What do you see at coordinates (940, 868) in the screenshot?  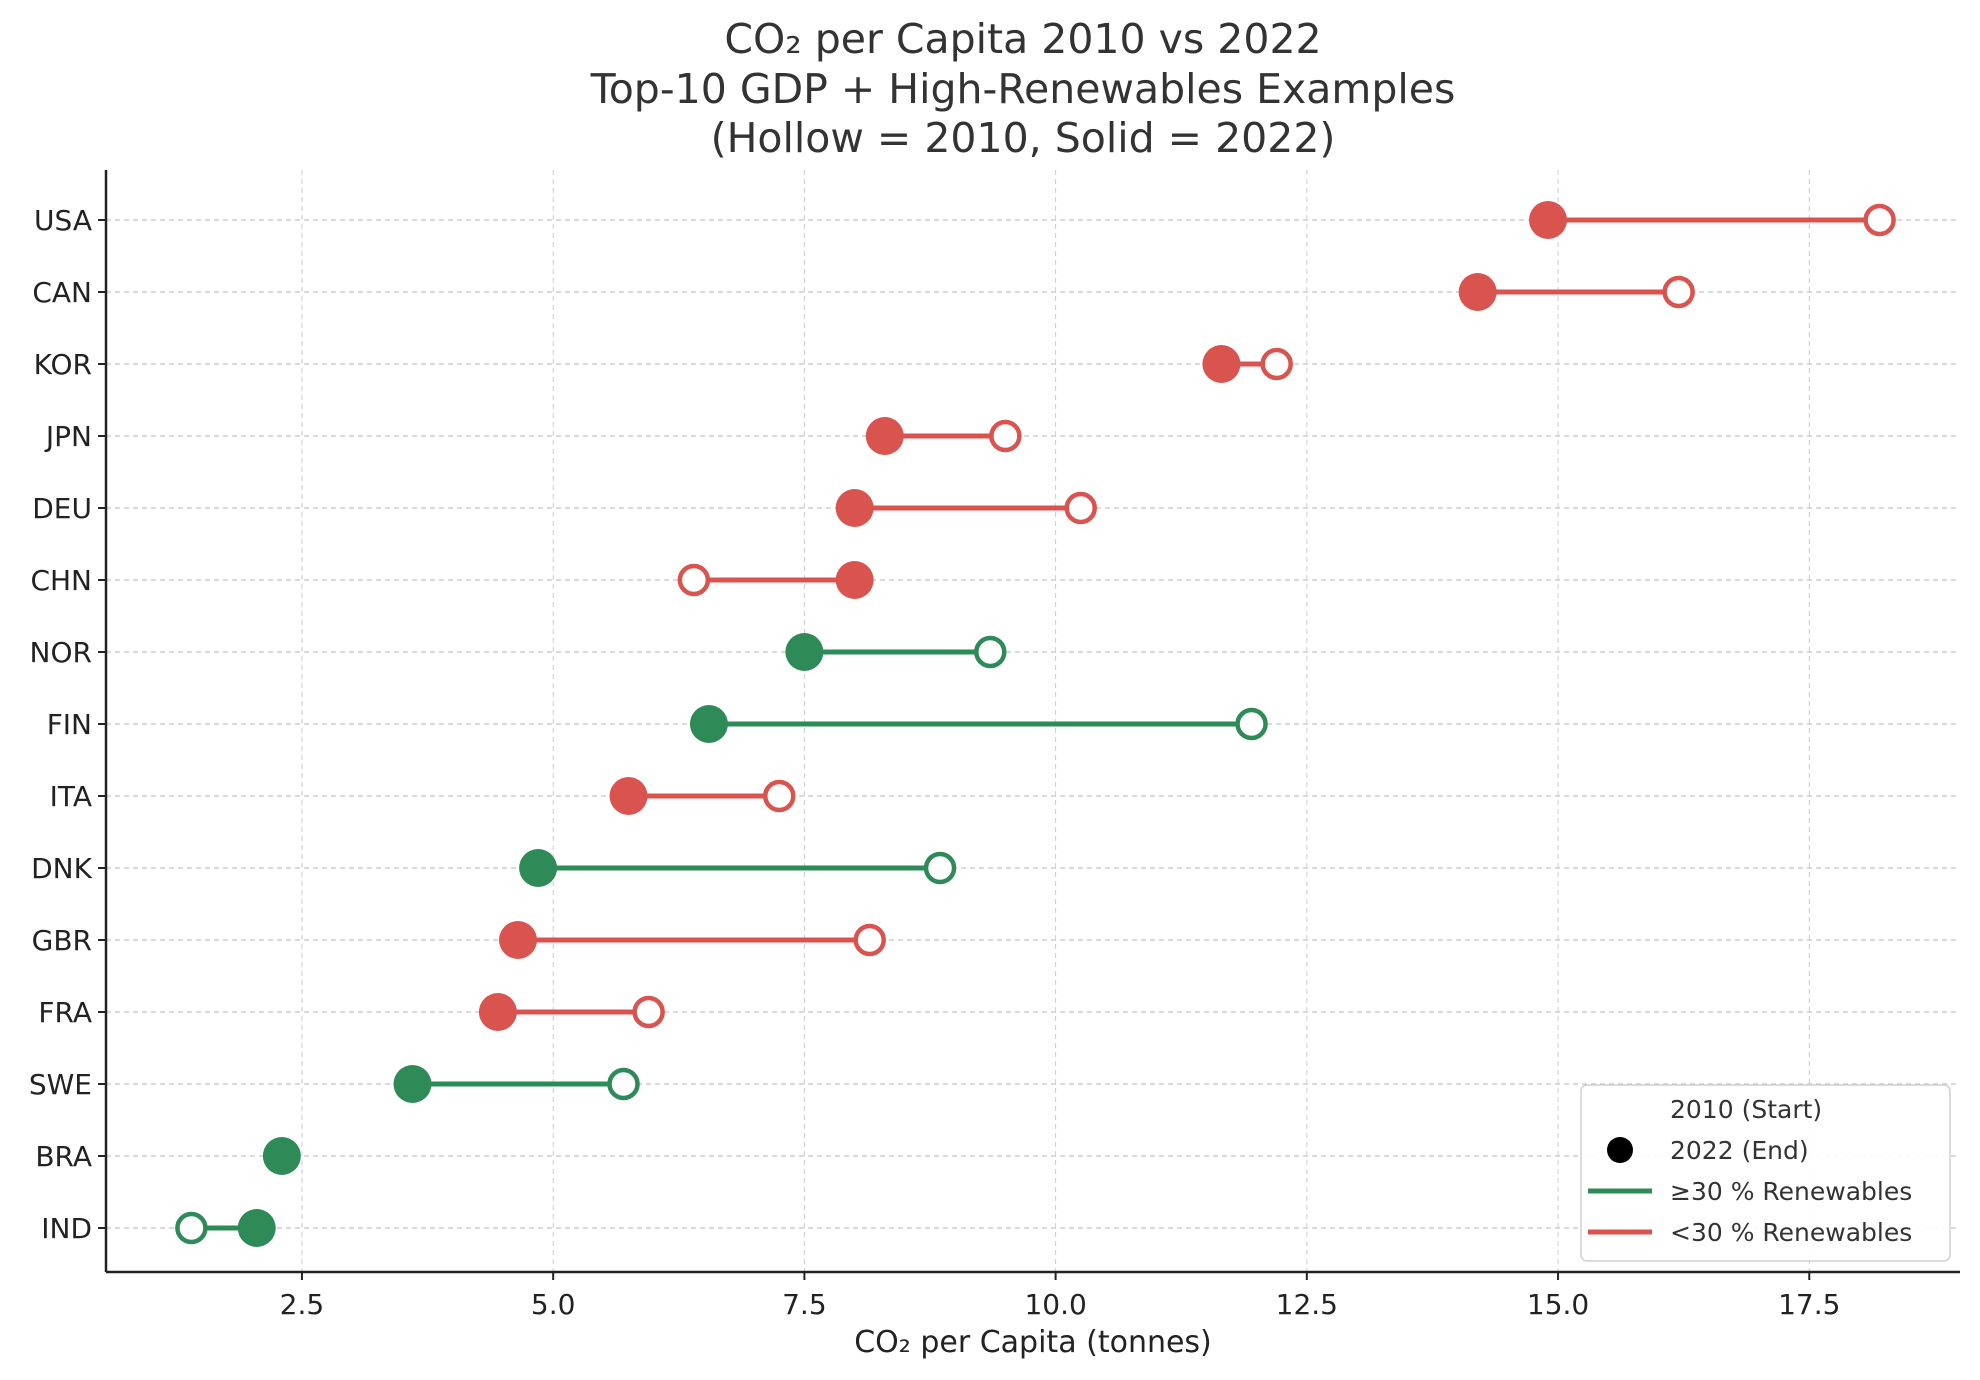 I see `point-2010-dnk` at bounding box center [940, 868].